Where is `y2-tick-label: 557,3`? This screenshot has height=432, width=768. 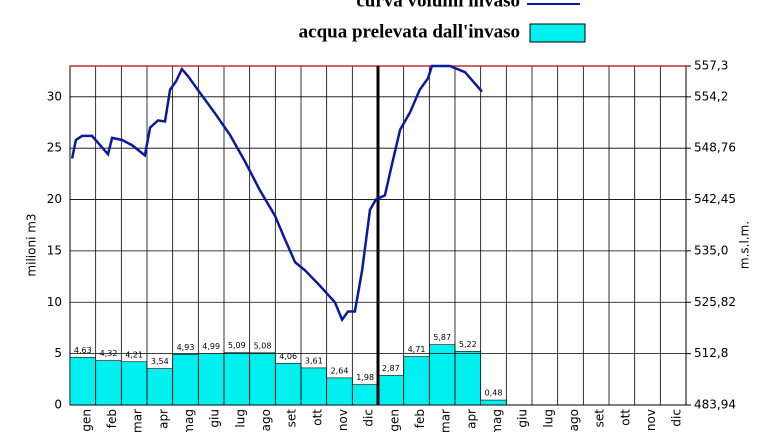
y2-tick-label: 557,3 is located at coordinates (711, 66).